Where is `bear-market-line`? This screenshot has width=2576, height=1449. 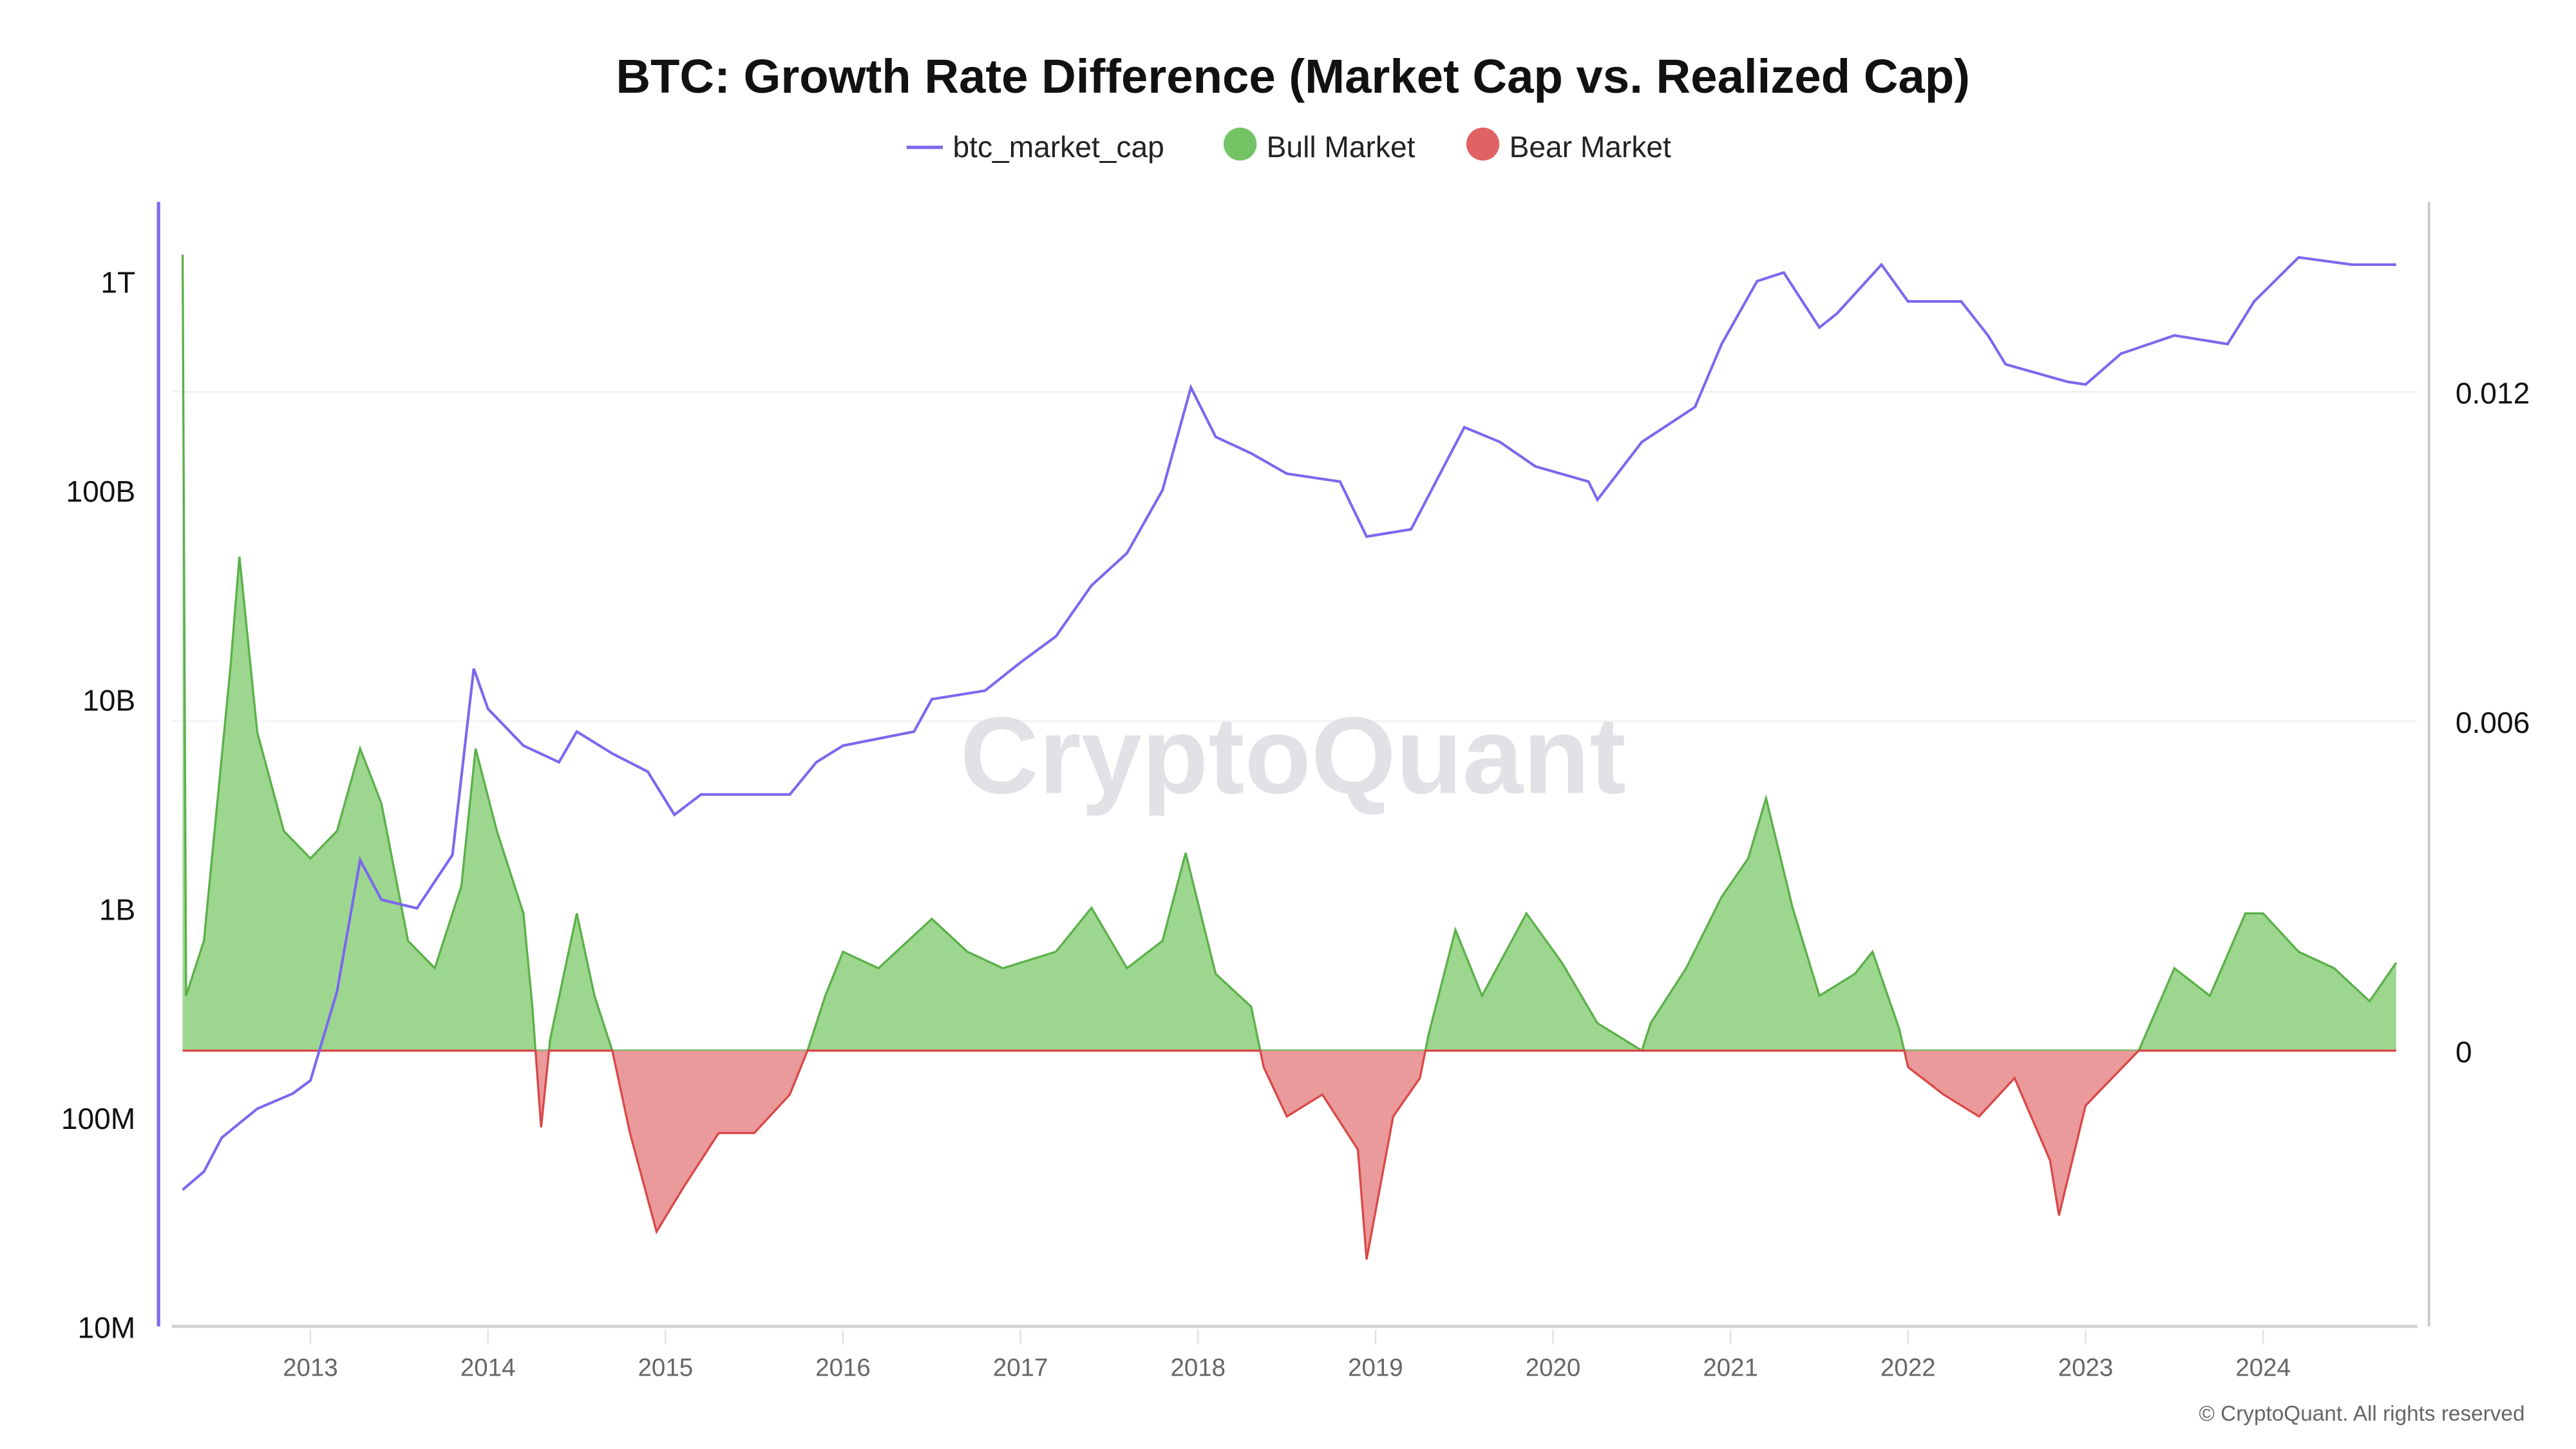 bear-market-line is located at coordinates (1289, 1155).